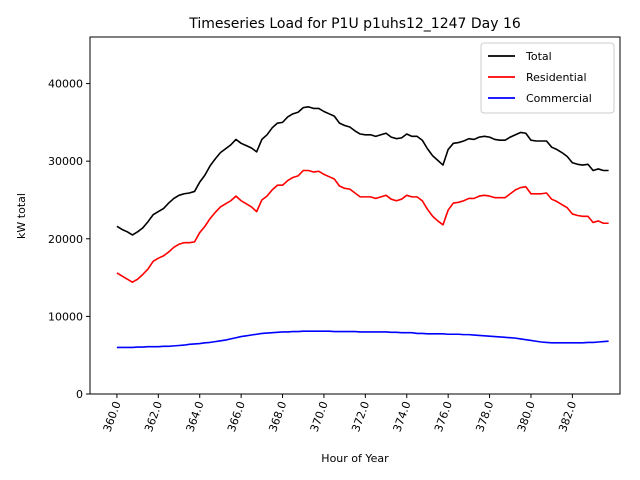 This screenshot has width=640, height=480. Describe the element at coordinates (65, 239) in the screenshot. I see `y-tick-label: 20000` at that location.